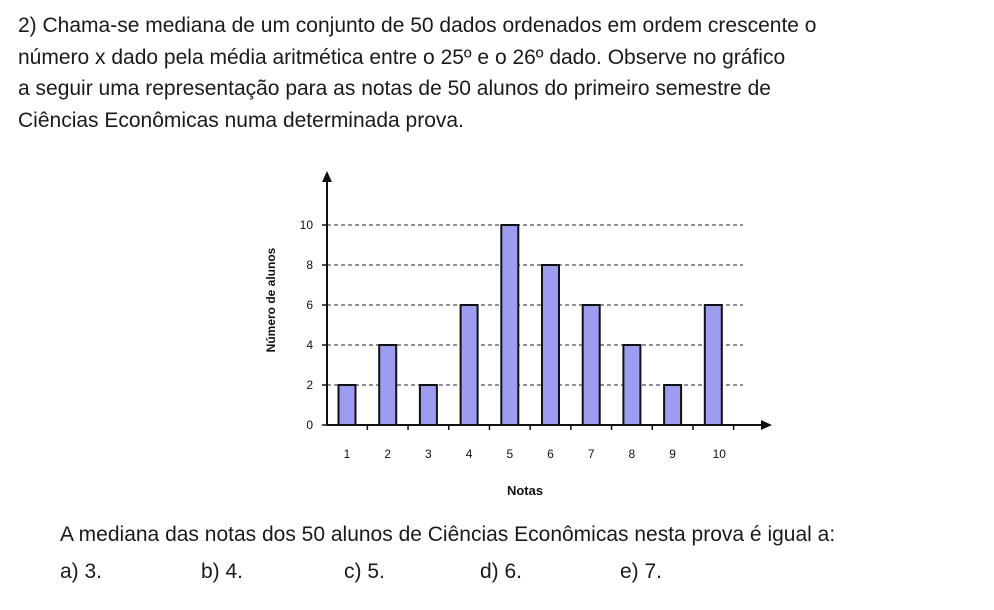  I want to click on x-axis-arrow, so click(766, 425).